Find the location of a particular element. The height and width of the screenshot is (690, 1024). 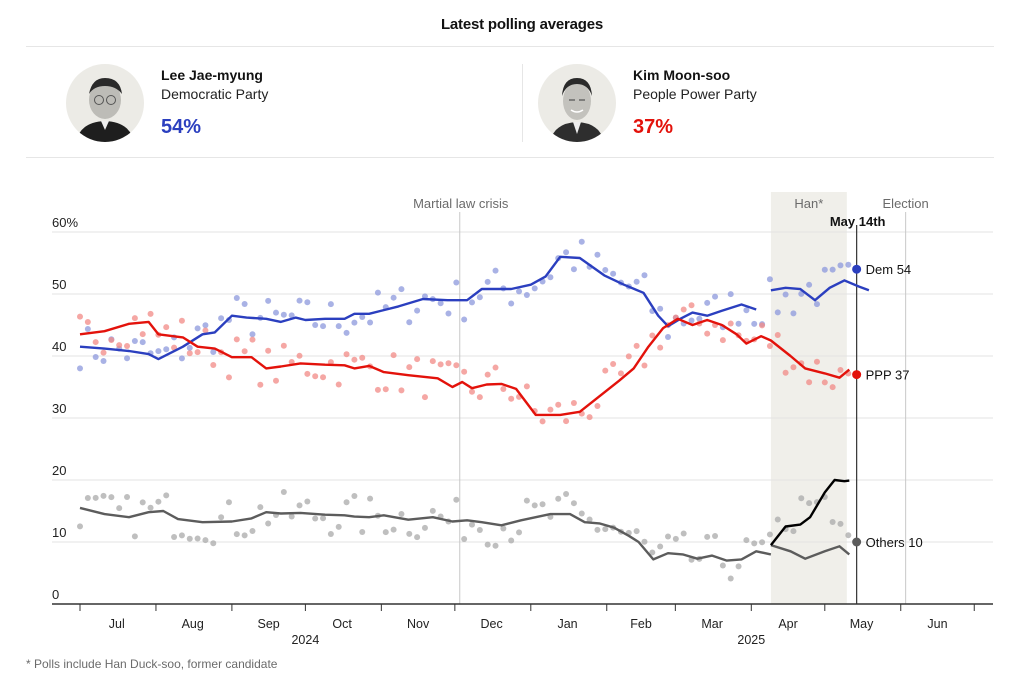

y-tick-label: 30 is located at coordinates (59, 408).